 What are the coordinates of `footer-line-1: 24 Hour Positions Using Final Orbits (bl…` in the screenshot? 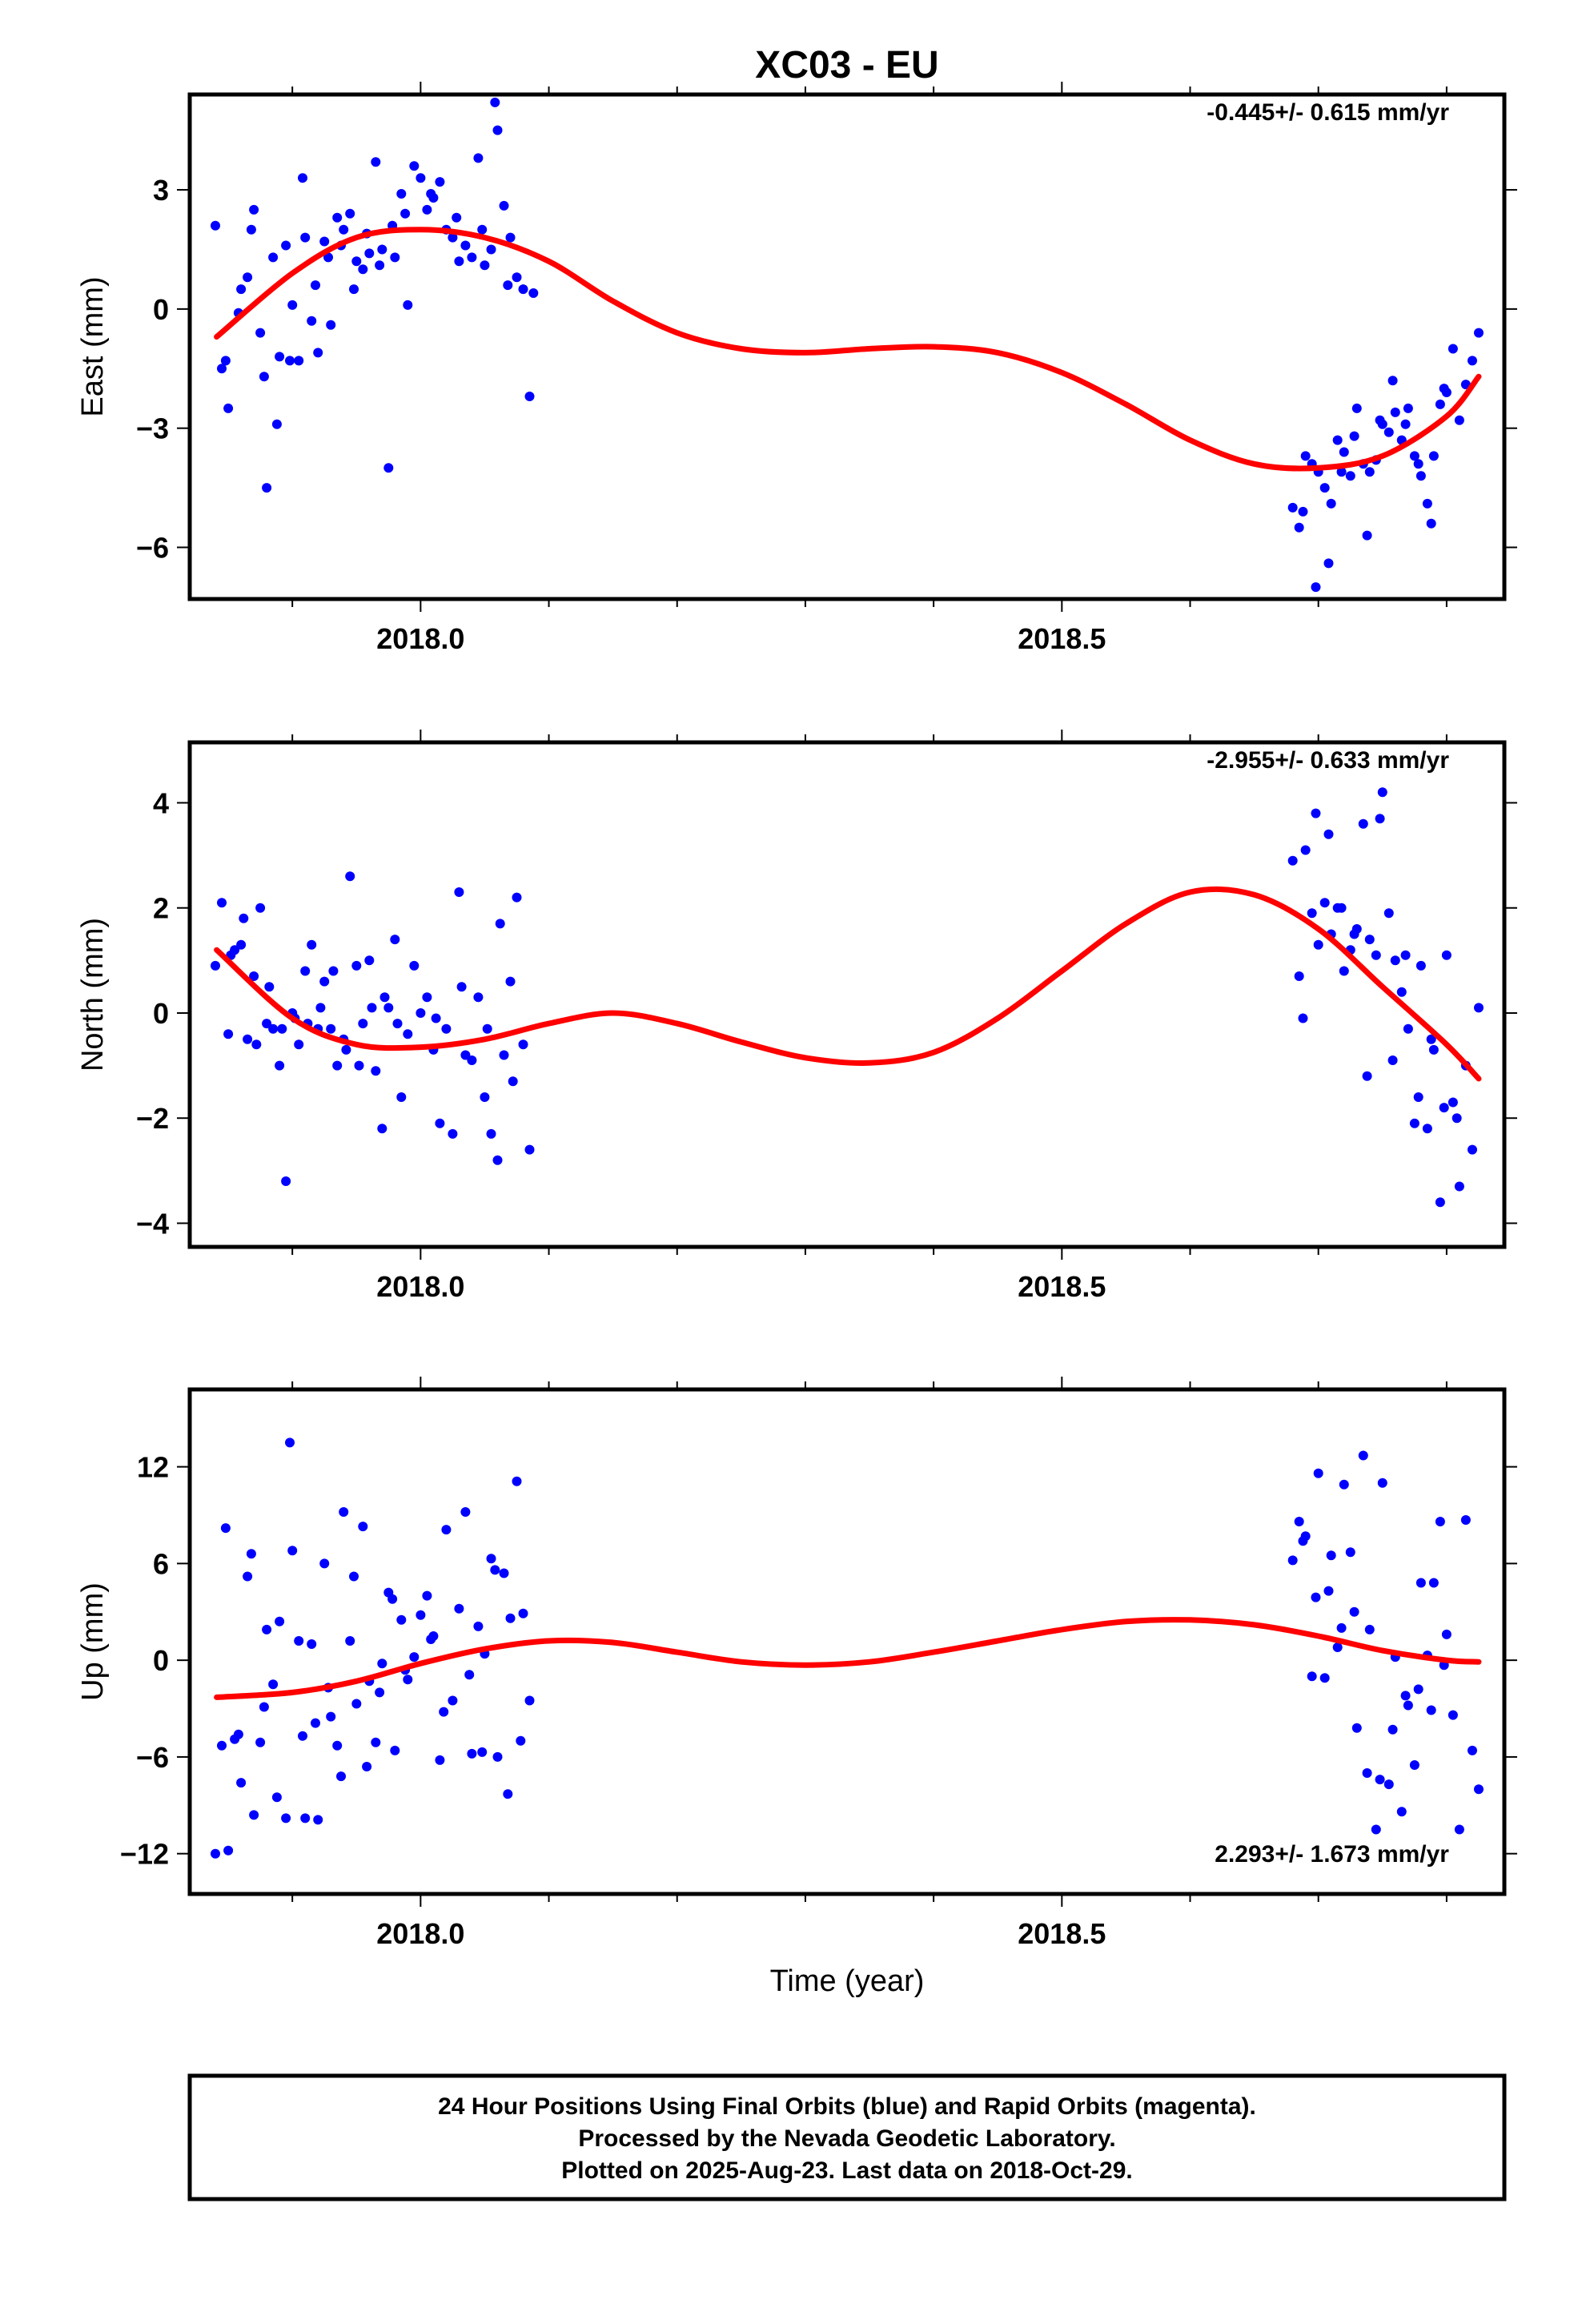 It's located at (847, 2106).